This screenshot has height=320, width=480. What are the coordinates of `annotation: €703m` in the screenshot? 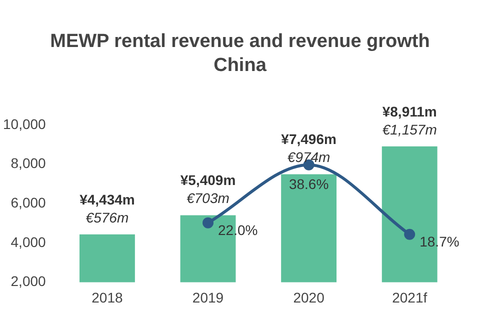 It's located at (208, 198).